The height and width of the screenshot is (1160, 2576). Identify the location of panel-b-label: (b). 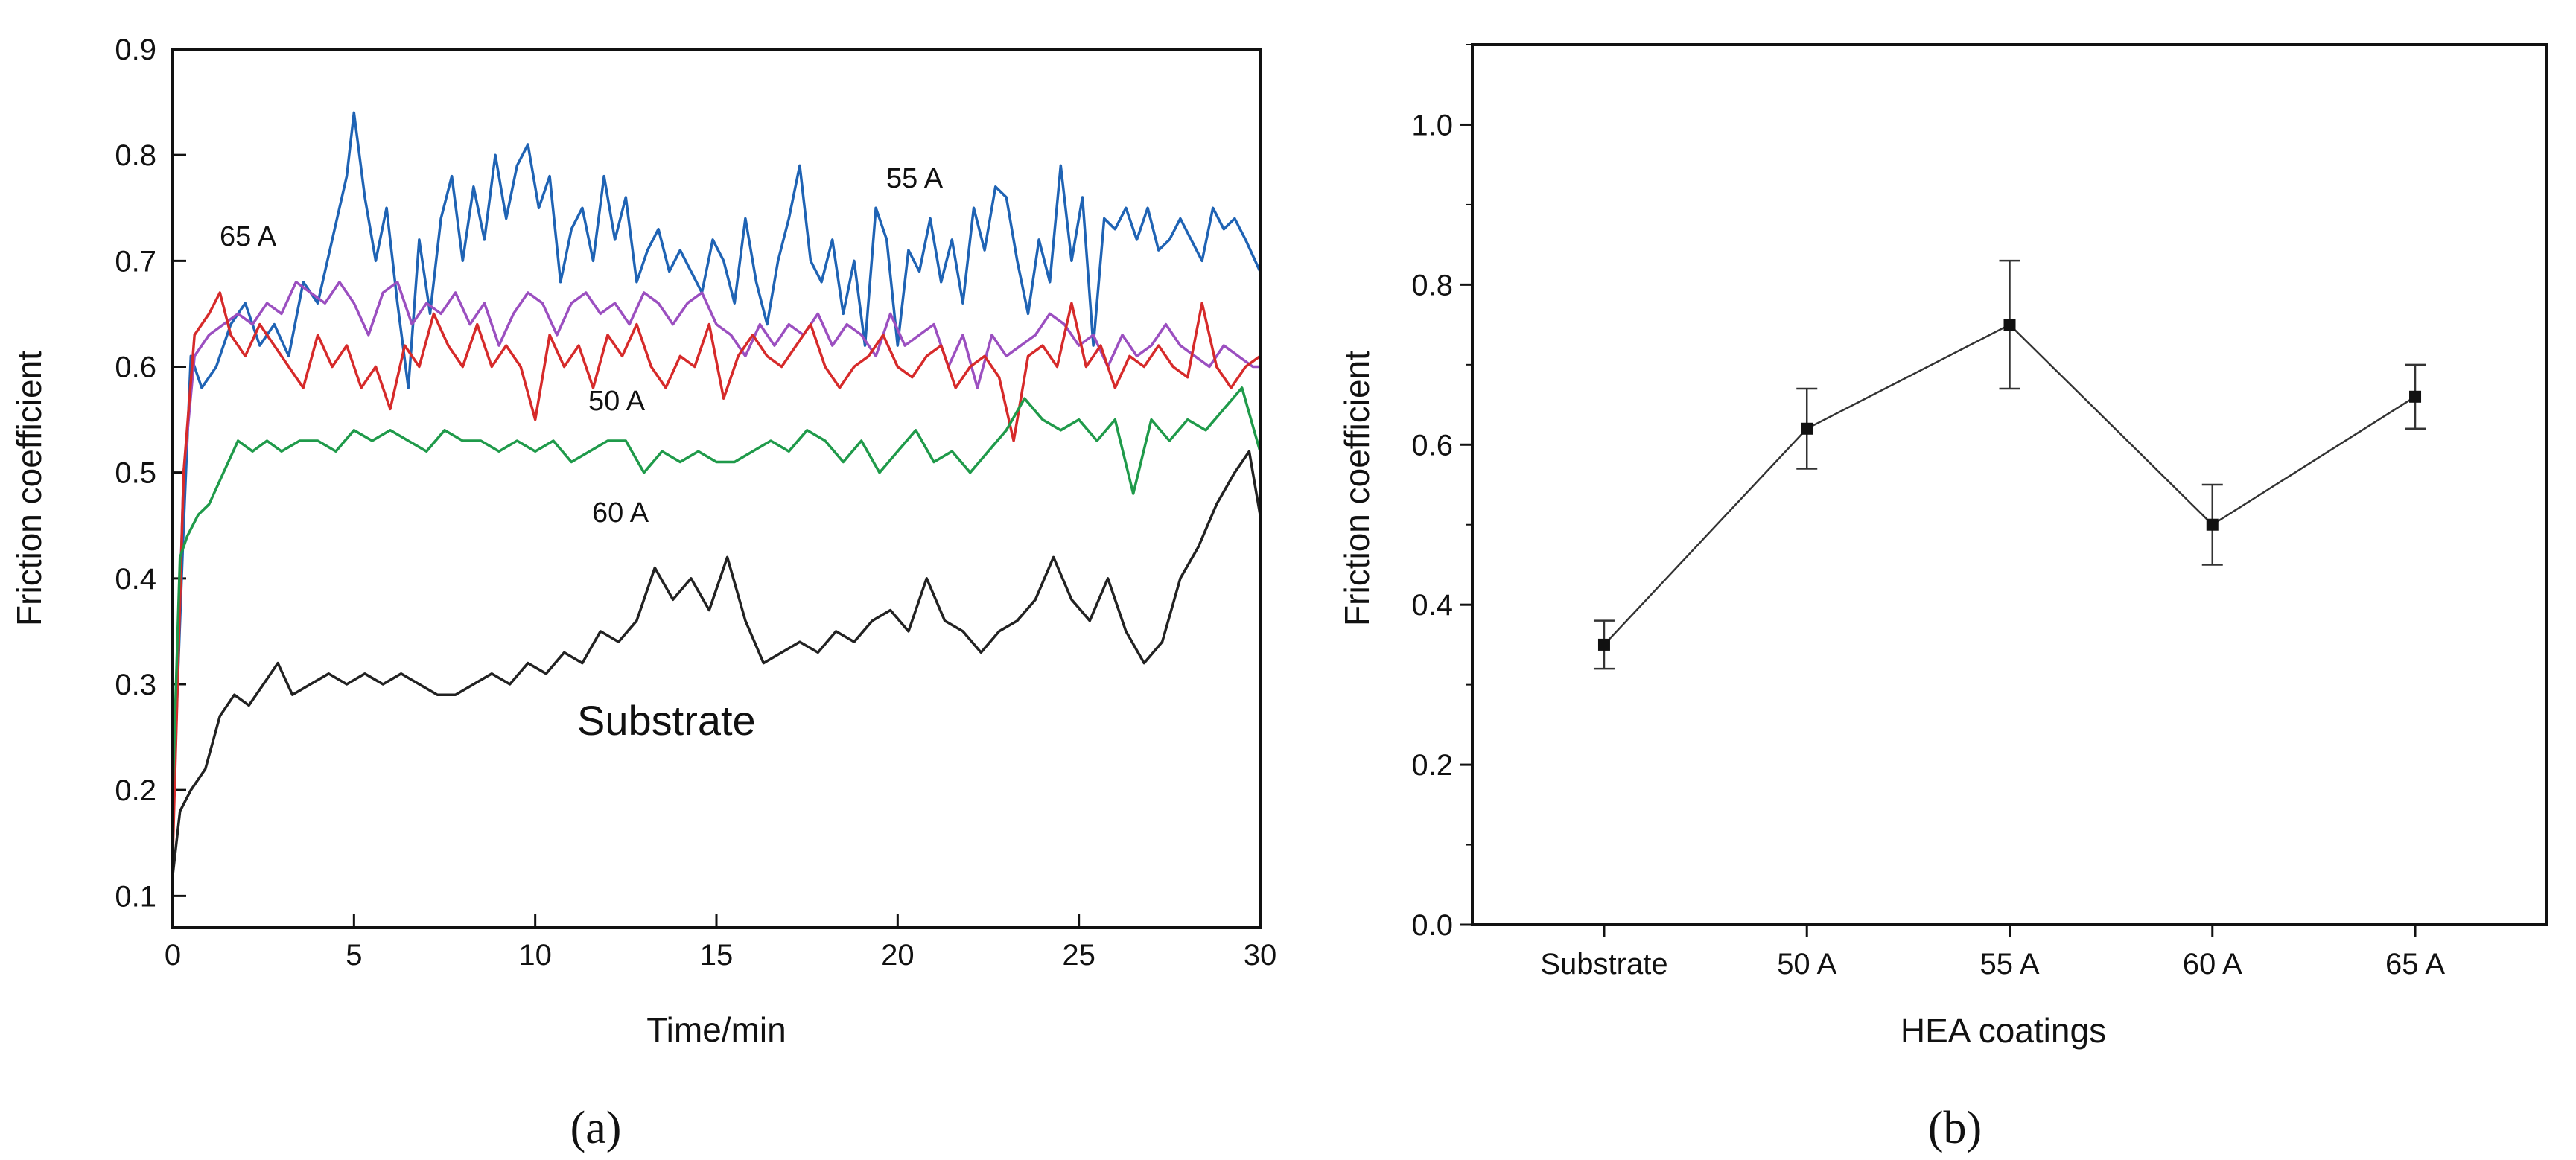
(1955, 1128).